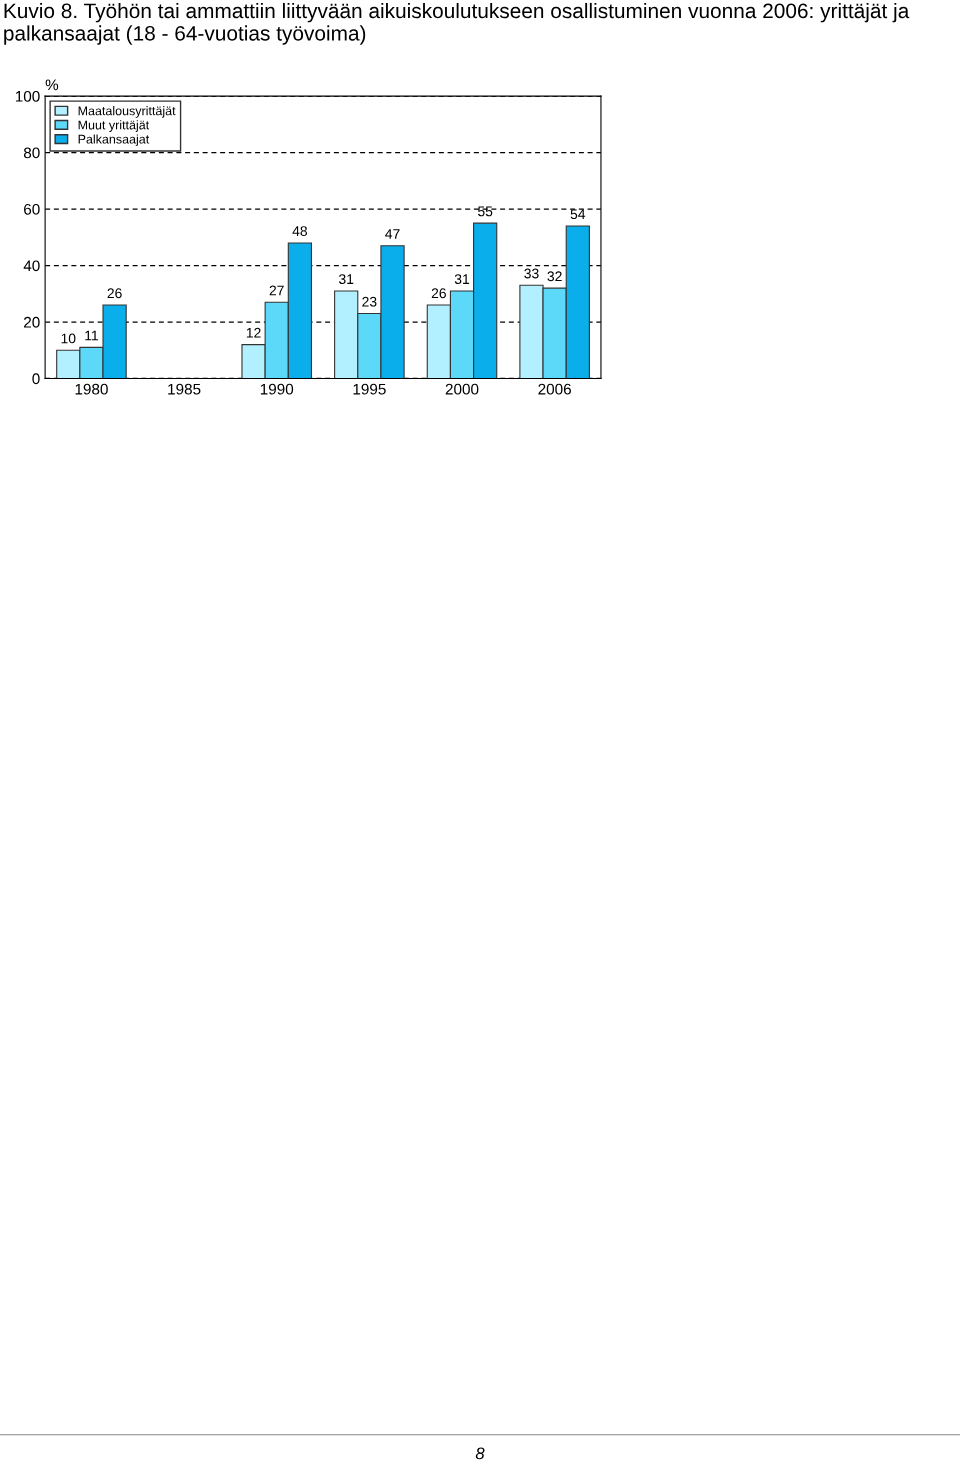 The image size is (960, 1467). I want to click on data-label: 27, so click(276, 290).